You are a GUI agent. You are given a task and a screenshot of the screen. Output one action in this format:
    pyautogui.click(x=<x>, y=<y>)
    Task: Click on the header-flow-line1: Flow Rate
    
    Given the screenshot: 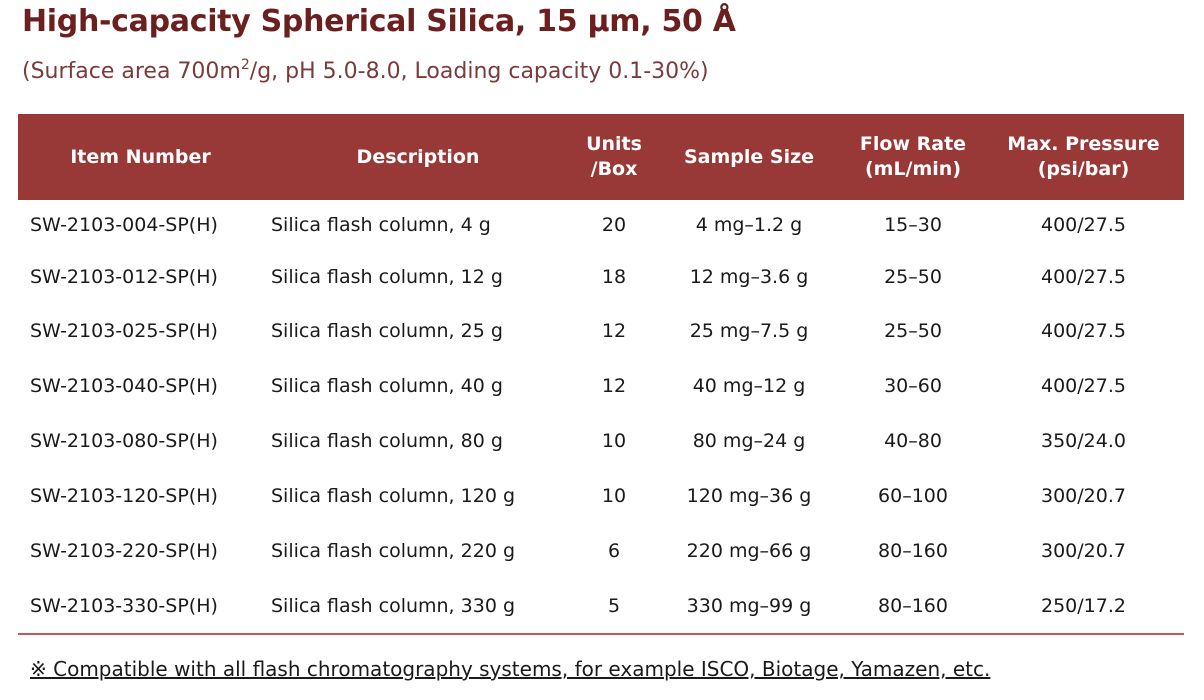 What is the action you would take?
    pyautogui.click(x=913, y=144)
    